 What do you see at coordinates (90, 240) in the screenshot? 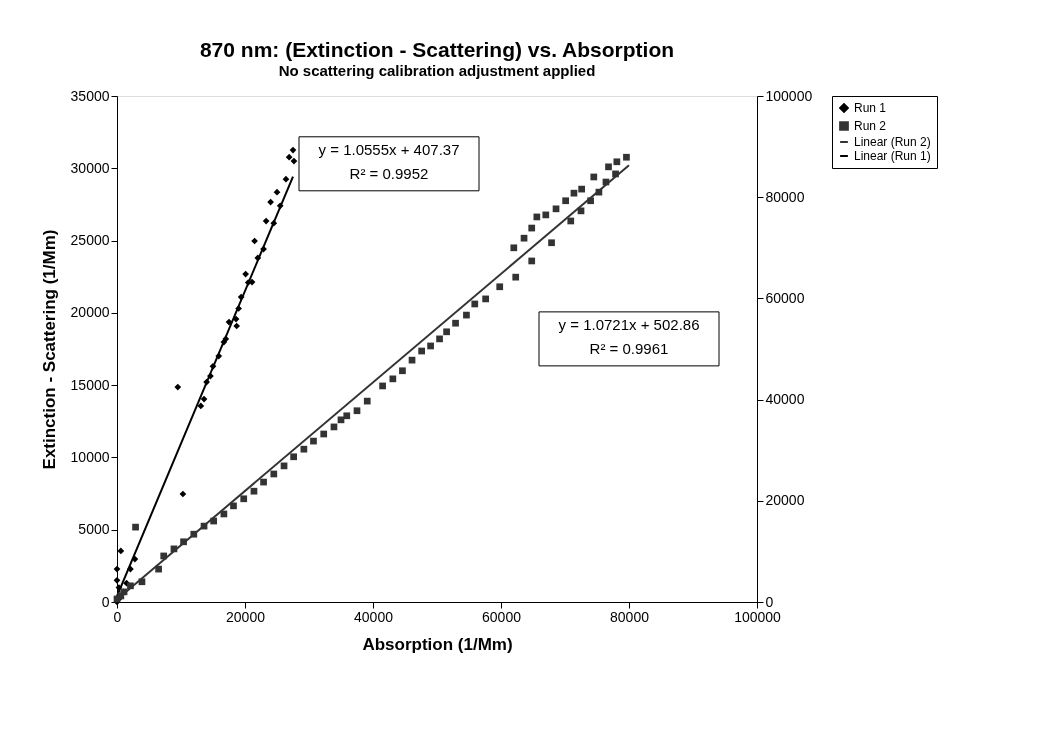
I see `y-tick-label: 25000` at bounding box center [90, 240].